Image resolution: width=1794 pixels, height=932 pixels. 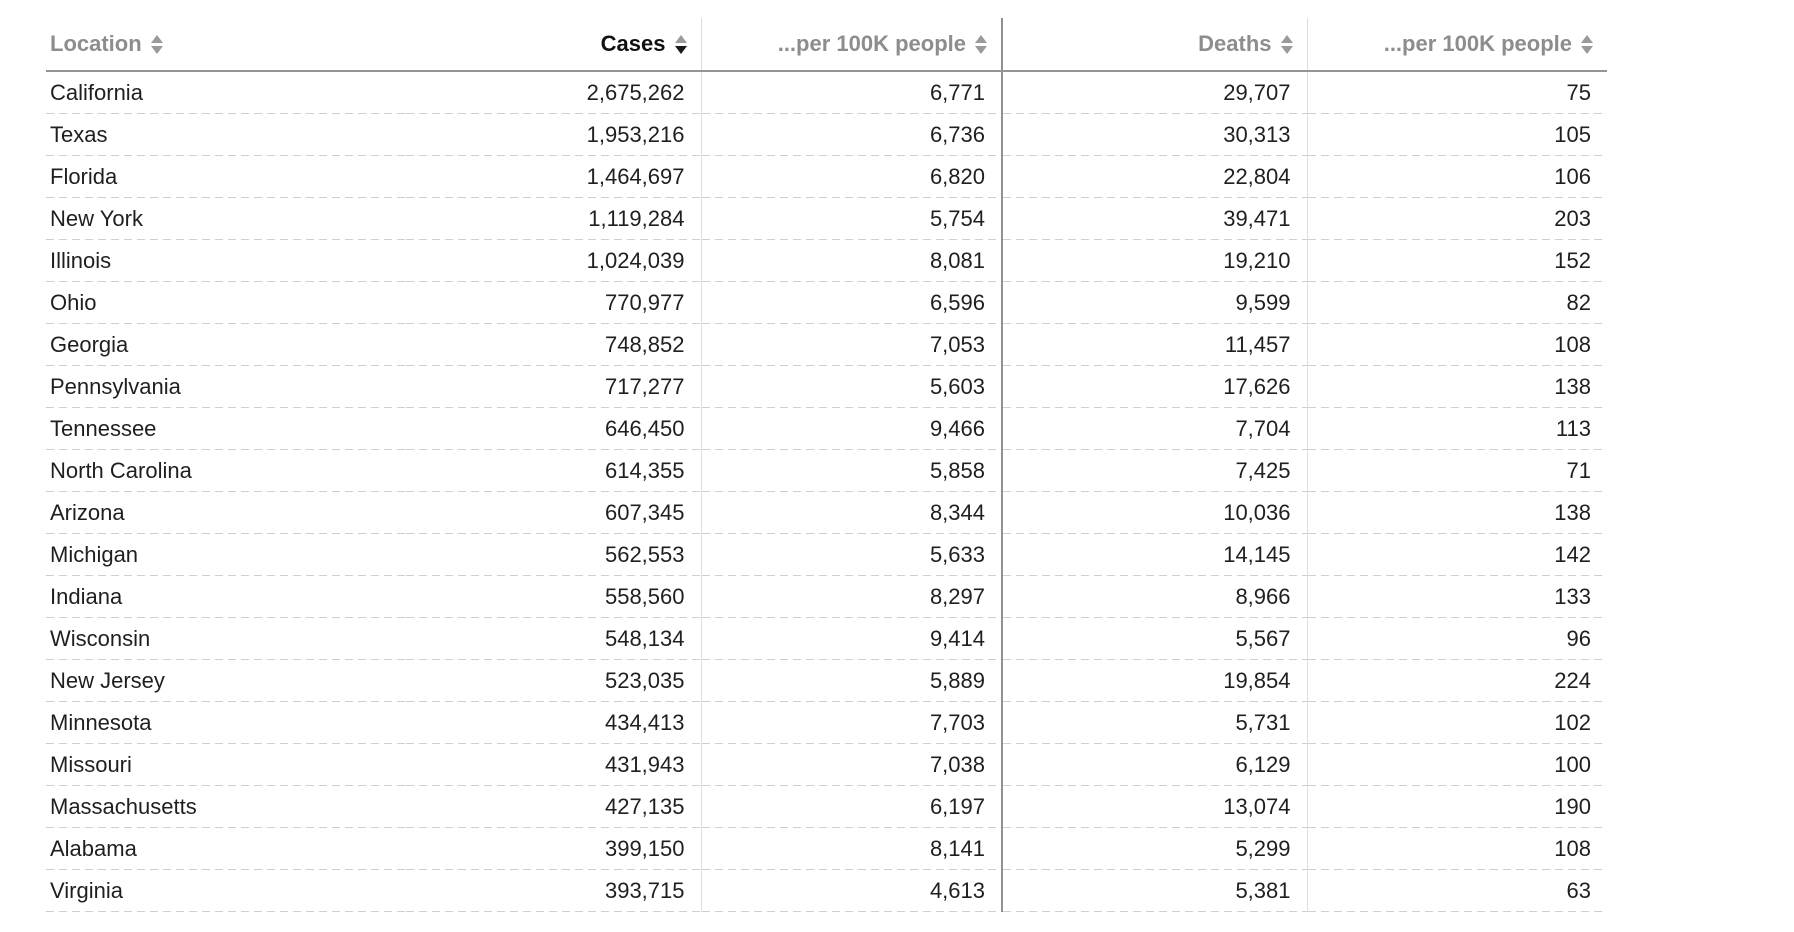 I want to click on cell-deaths-per-100k: 71, so click(x=1456, y=471).